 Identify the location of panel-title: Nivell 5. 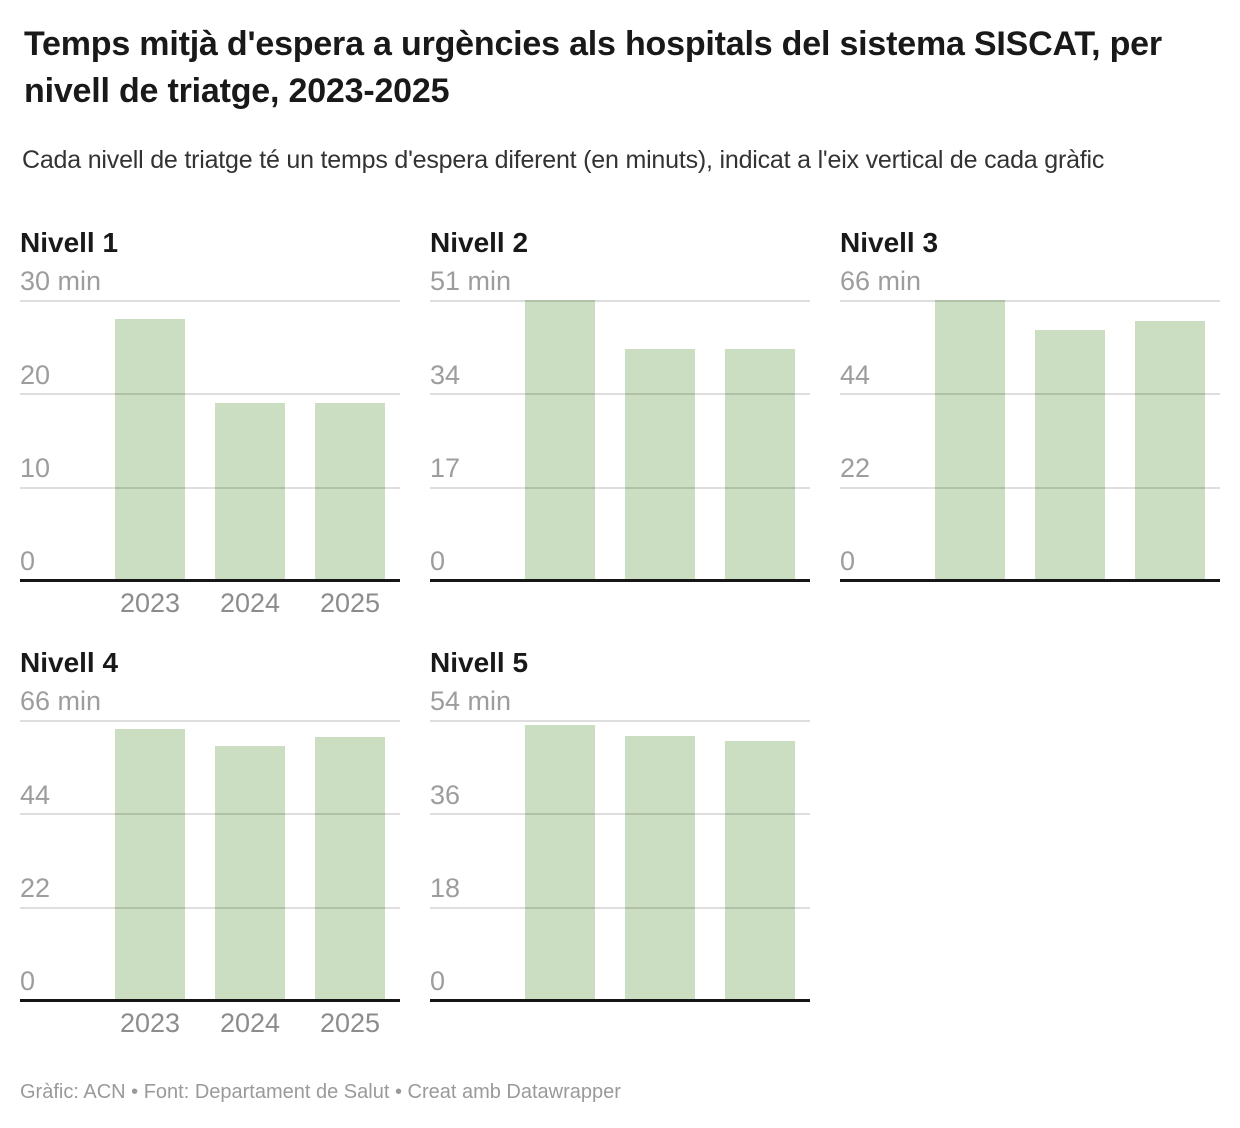
(479, 662).